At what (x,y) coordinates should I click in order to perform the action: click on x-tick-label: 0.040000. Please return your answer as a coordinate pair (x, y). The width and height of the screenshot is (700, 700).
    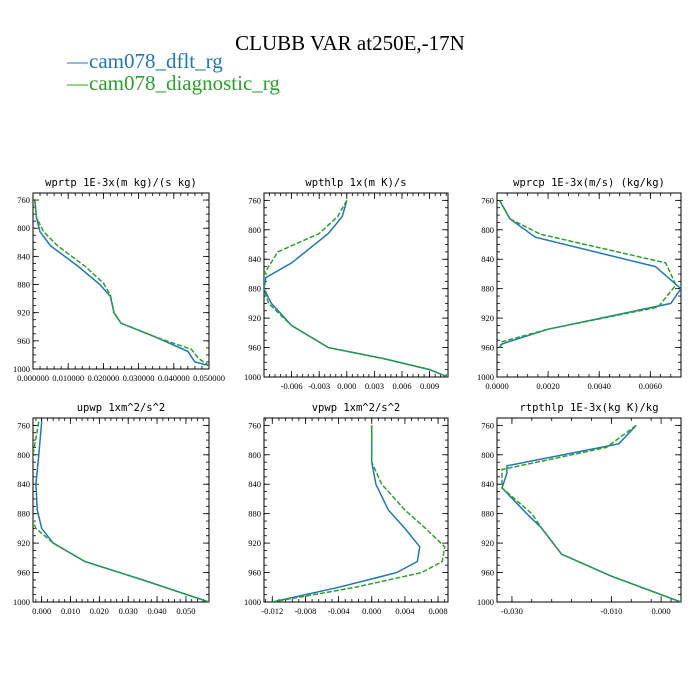
    Looking at the image, I should click on (174, 378).